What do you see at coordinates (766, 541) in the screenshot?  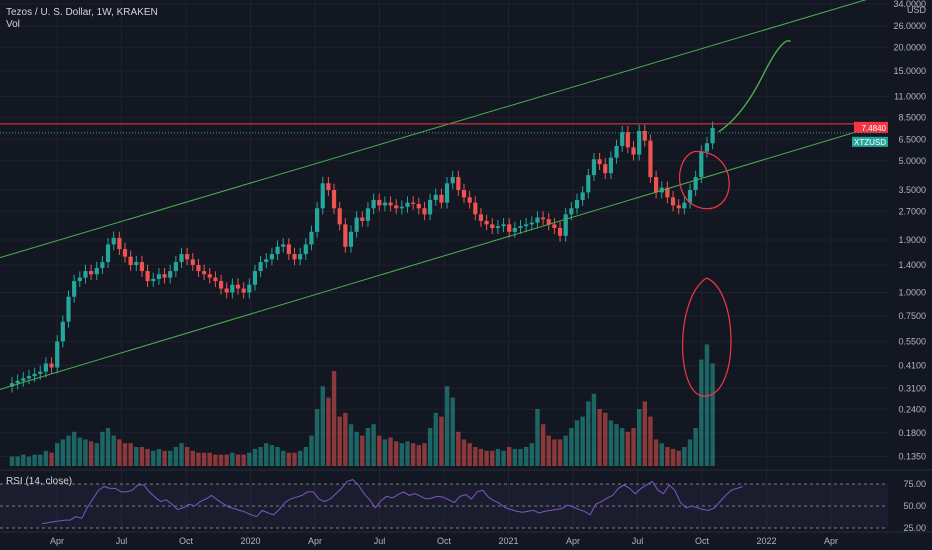 I see `time-tick-label: 2022` at bounding box center [766, 541].